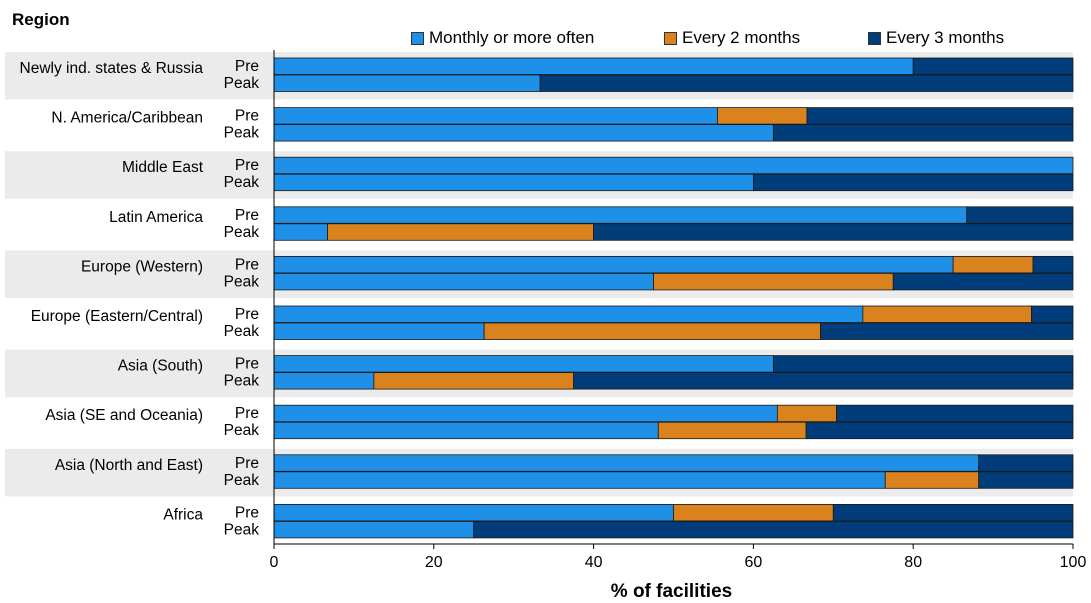 The image size is (1091, 603). Describe the element at coordinates (274, 562) in the screenshot. I see `x-tick-label: 0` at that location.